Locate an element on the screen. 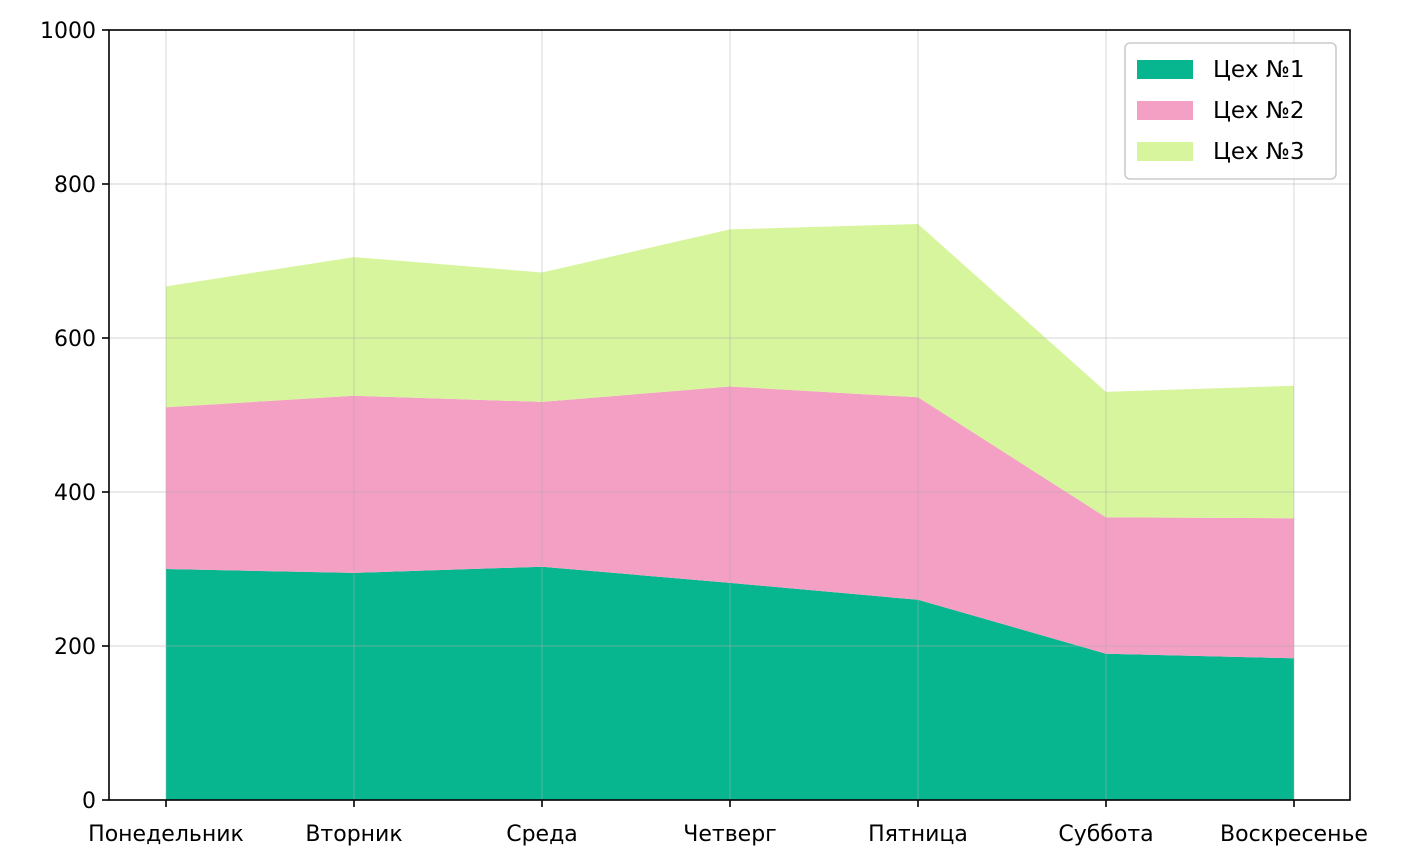 Image resolution: width=1406 pixels, height=868 pixels. x-tick-label: Воскресенье is located at coordinates (1294, 834).